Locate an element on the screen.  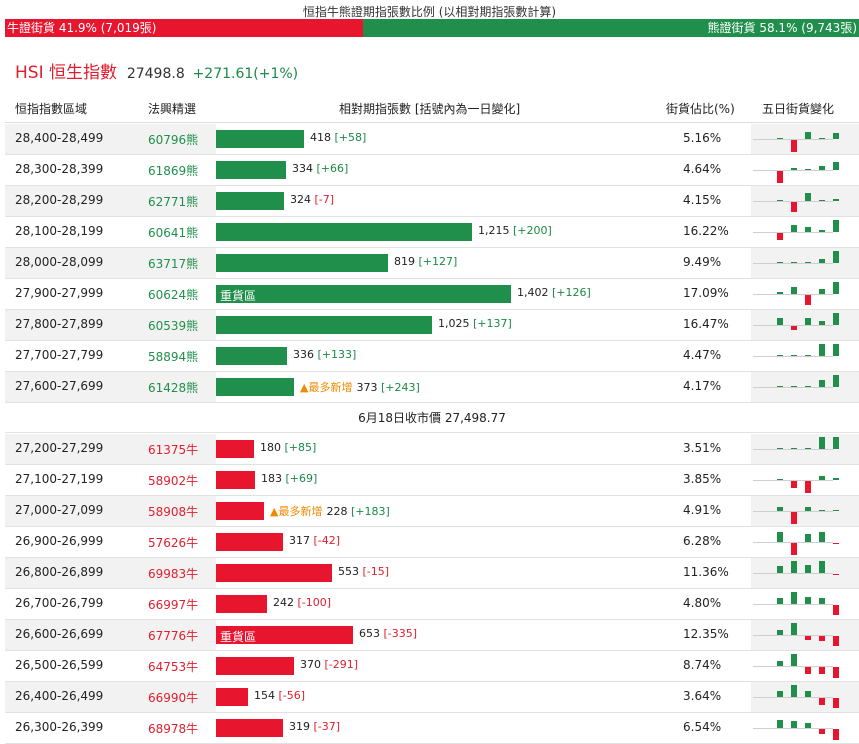
warrant-code-link: 58902牛 is located at coordinates (173, 481).